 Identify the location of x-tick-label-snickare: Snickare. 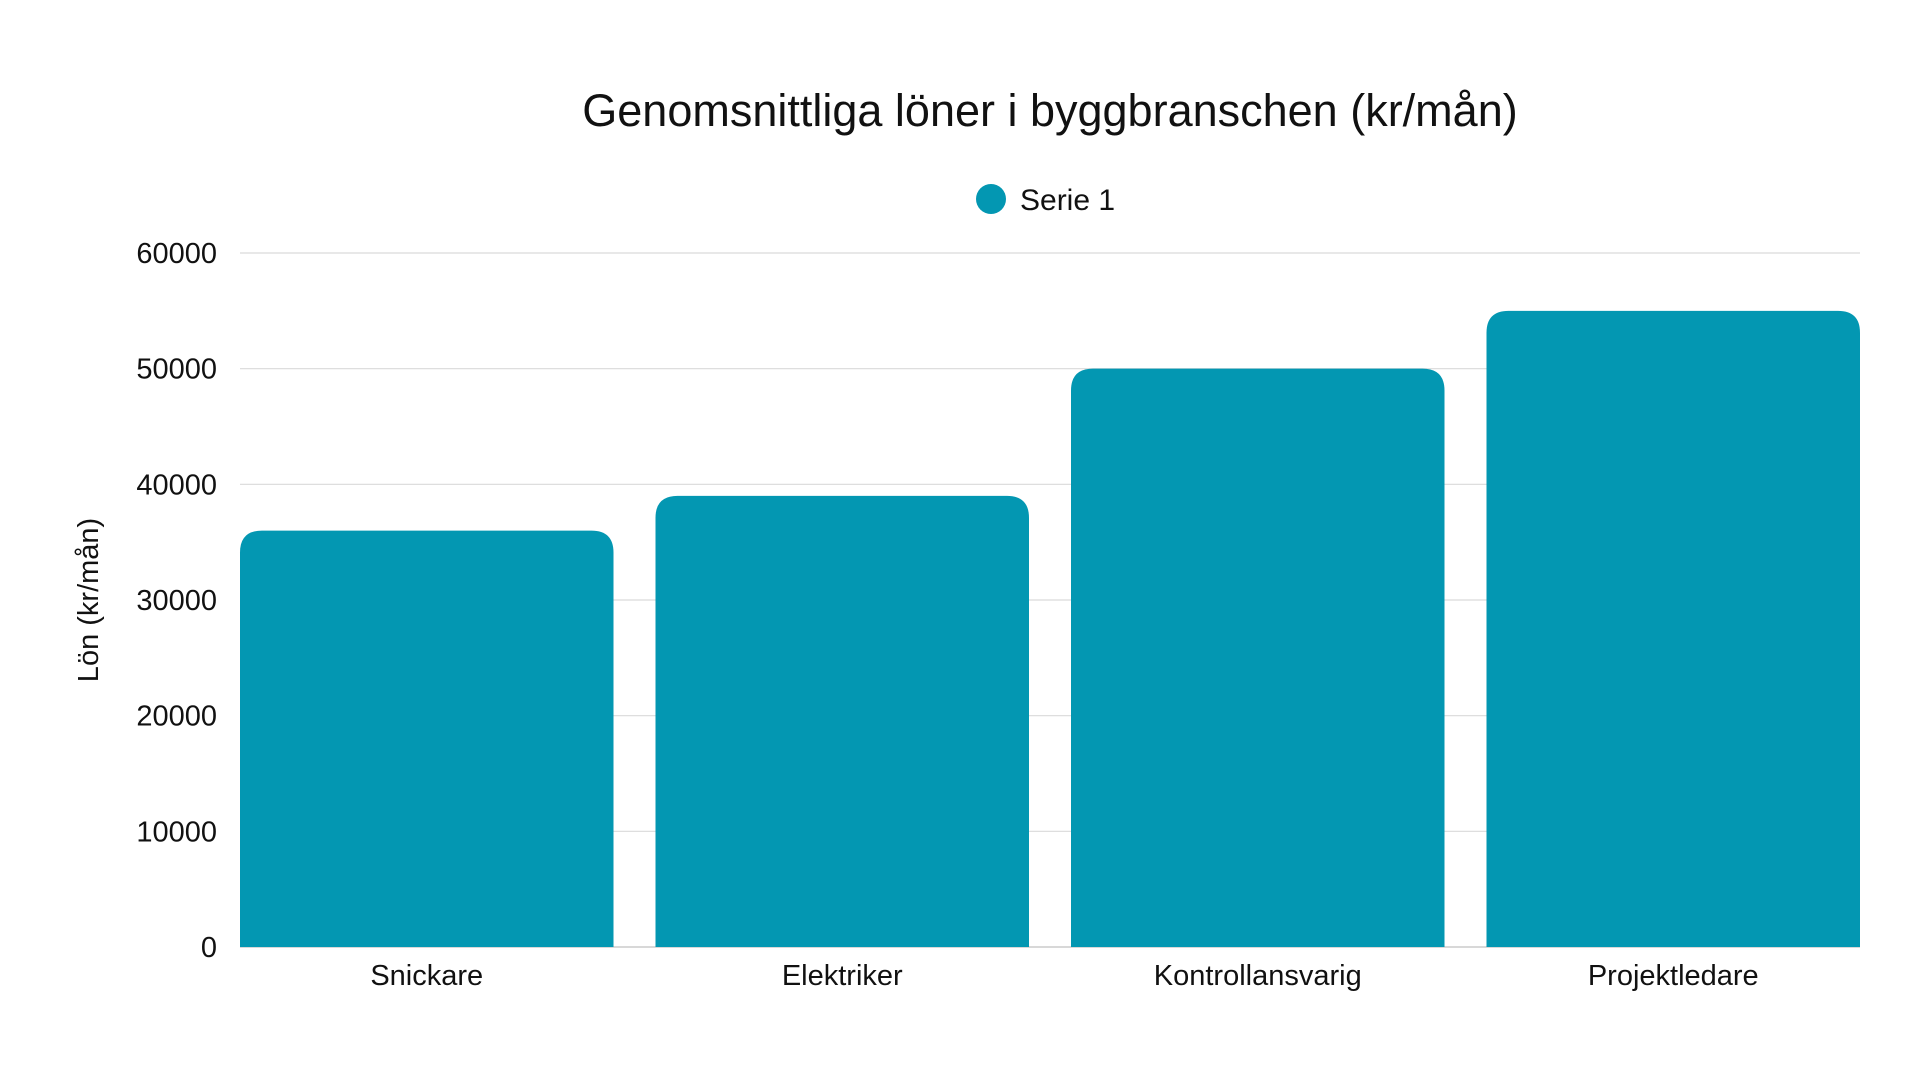
(426, 976).